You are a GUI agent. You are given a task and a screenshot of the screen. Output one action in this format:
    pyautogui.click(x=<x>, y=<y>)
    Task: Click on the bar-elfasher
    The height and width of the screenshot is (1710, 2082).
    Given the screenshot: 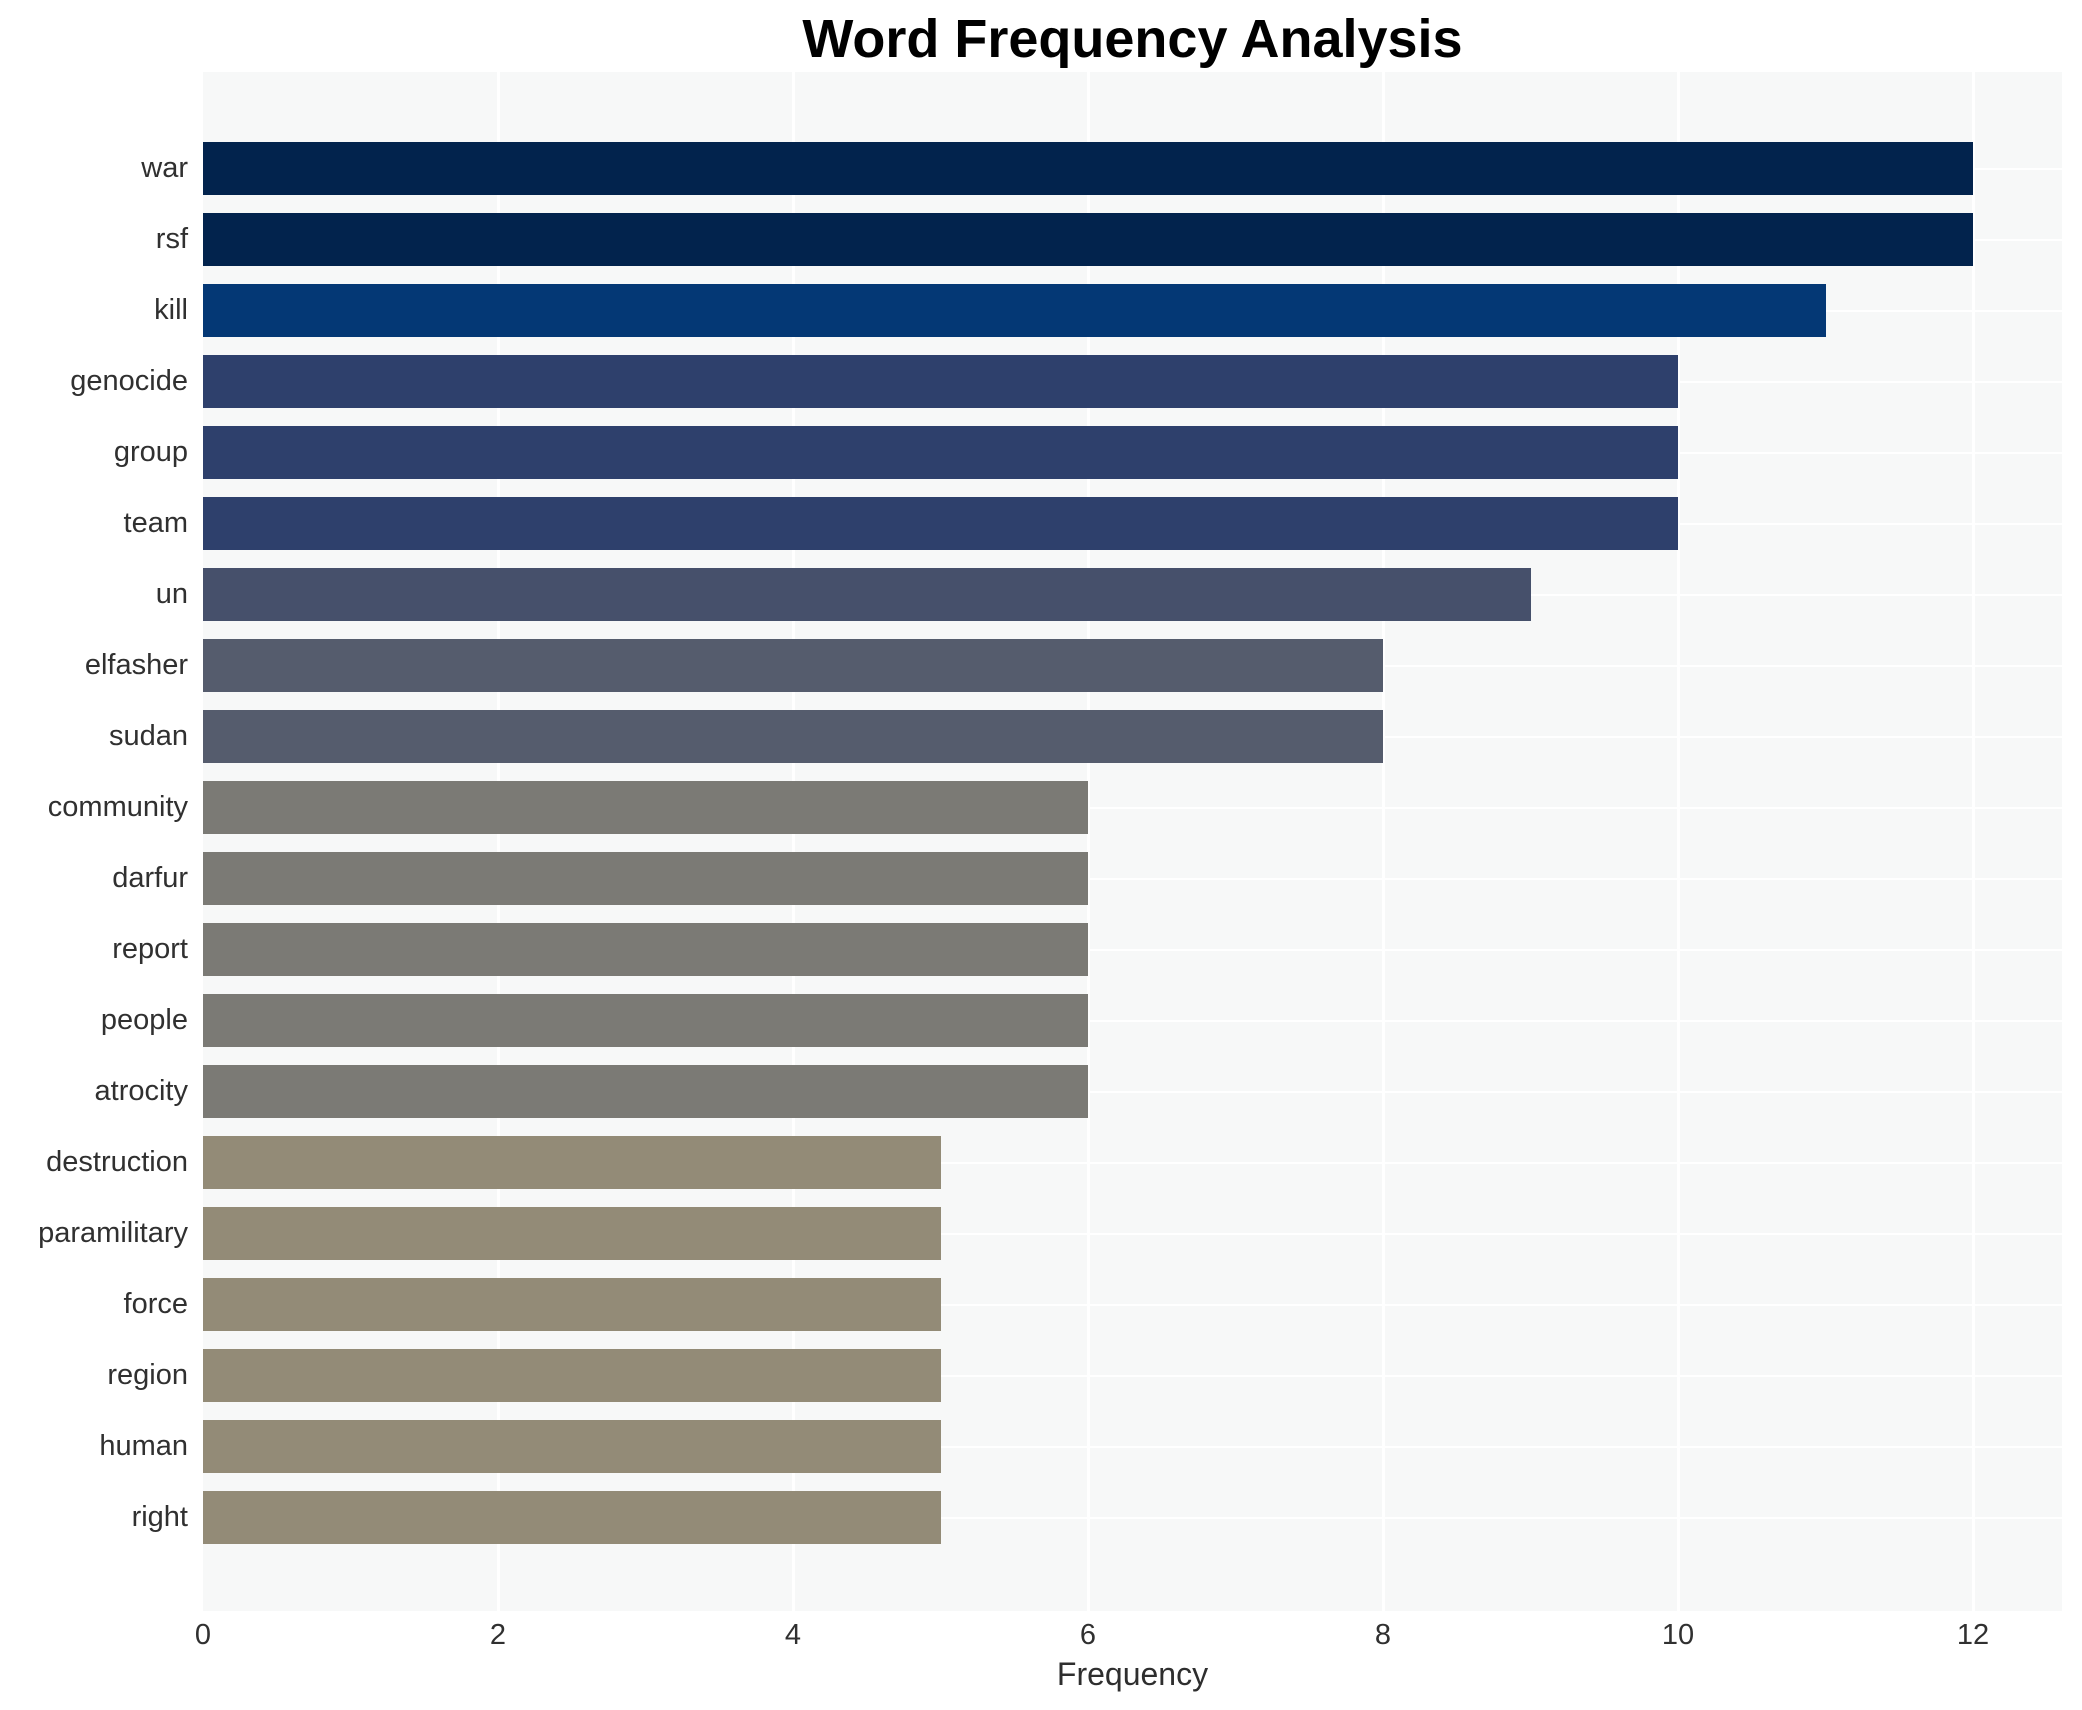 What is the action you would take?
    pyautogui.click(x=793, y=665)
    